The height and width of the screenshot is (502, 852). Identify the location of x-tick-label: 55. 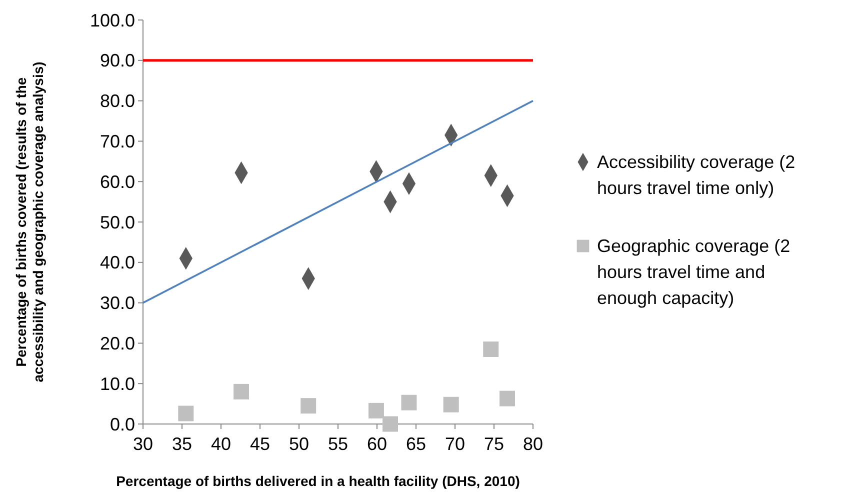
(338, 444).